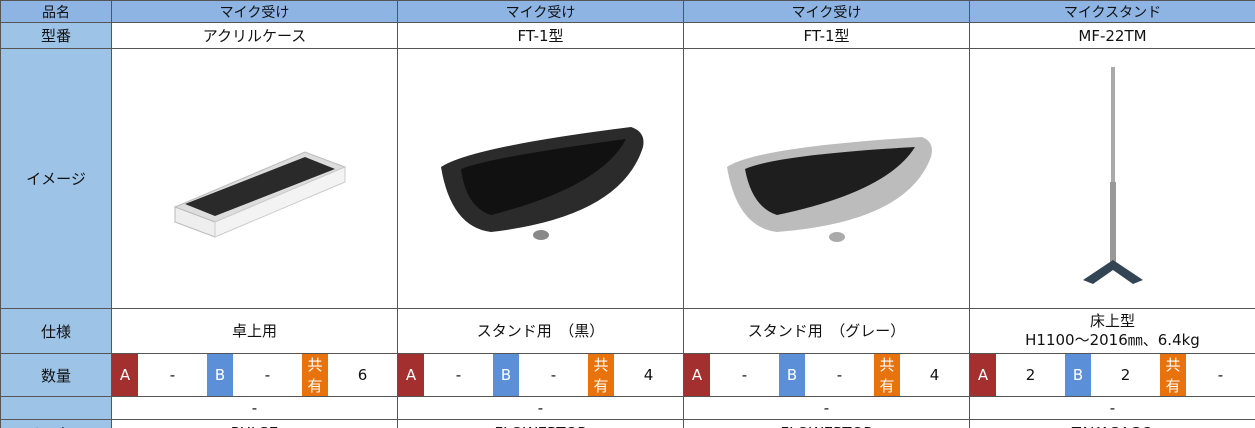 This screenshot has height=428, width=1255. I want to click on cell: 床上型 H1100～2016㎜、6.4kg, so click(1112, 331).